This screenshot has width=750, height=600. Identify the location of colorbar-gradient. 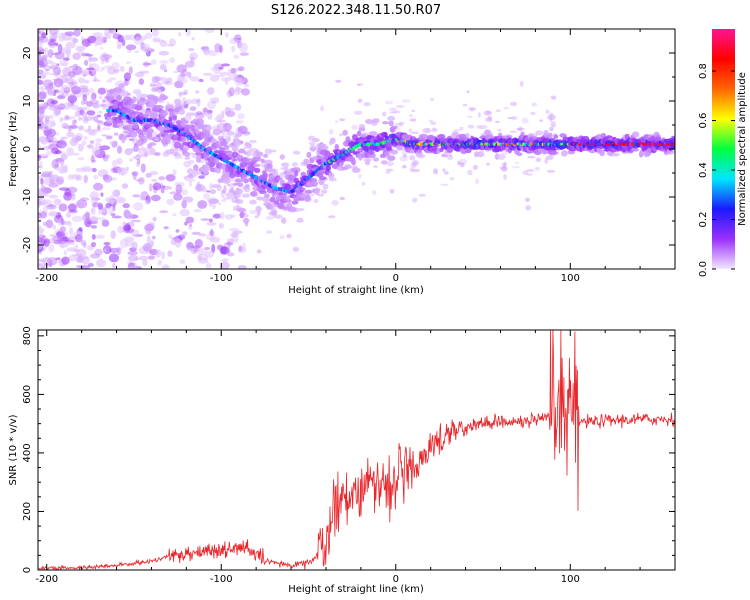
(723, 149).